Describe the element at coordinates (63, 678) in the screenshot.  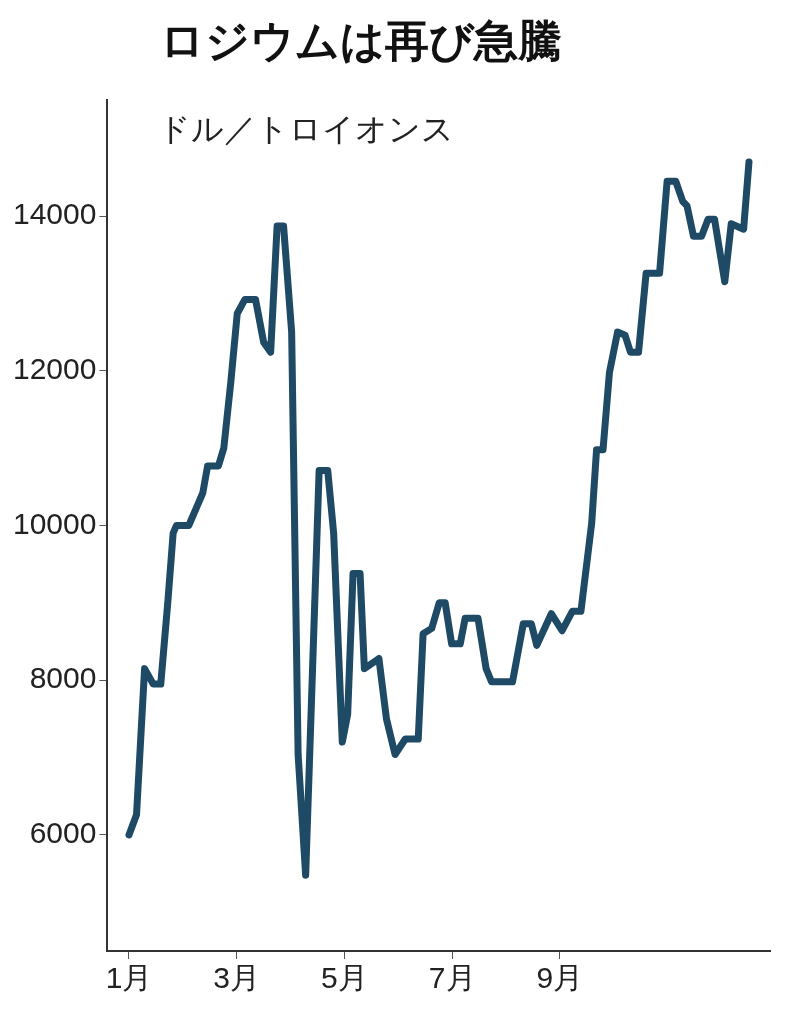
I see `y-tick-label: 8000` at that location.